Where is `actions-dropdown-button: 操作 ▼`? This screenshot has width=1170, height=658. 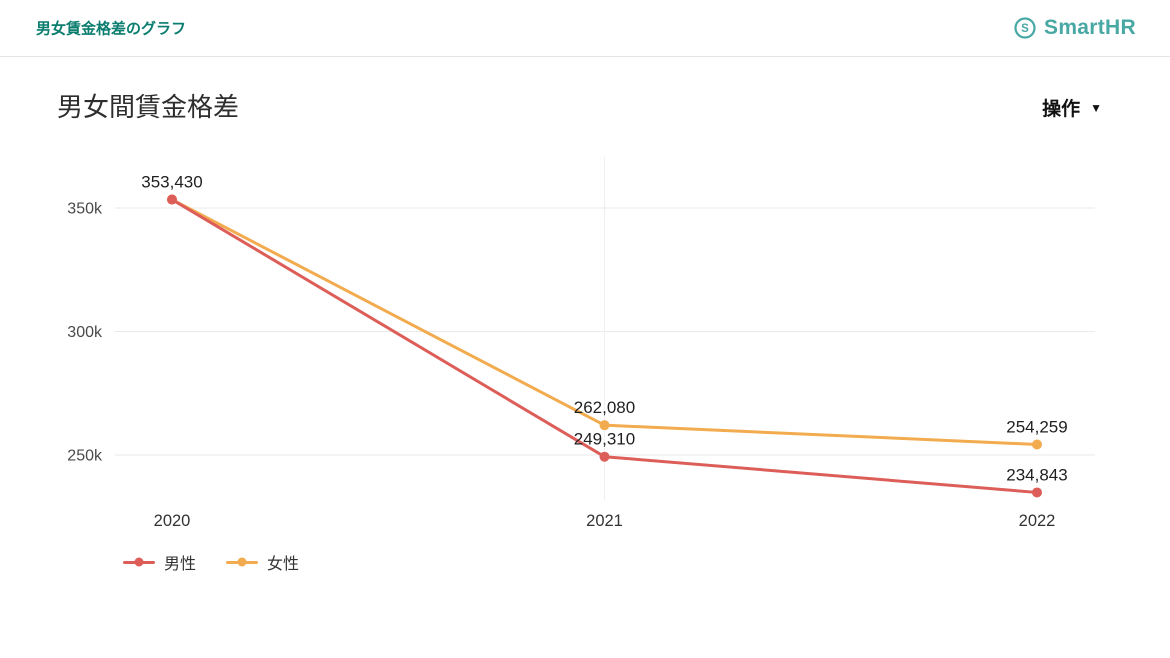 actions-dropdown-button: 操作 ▼ is located at coordinates (1072, 107).